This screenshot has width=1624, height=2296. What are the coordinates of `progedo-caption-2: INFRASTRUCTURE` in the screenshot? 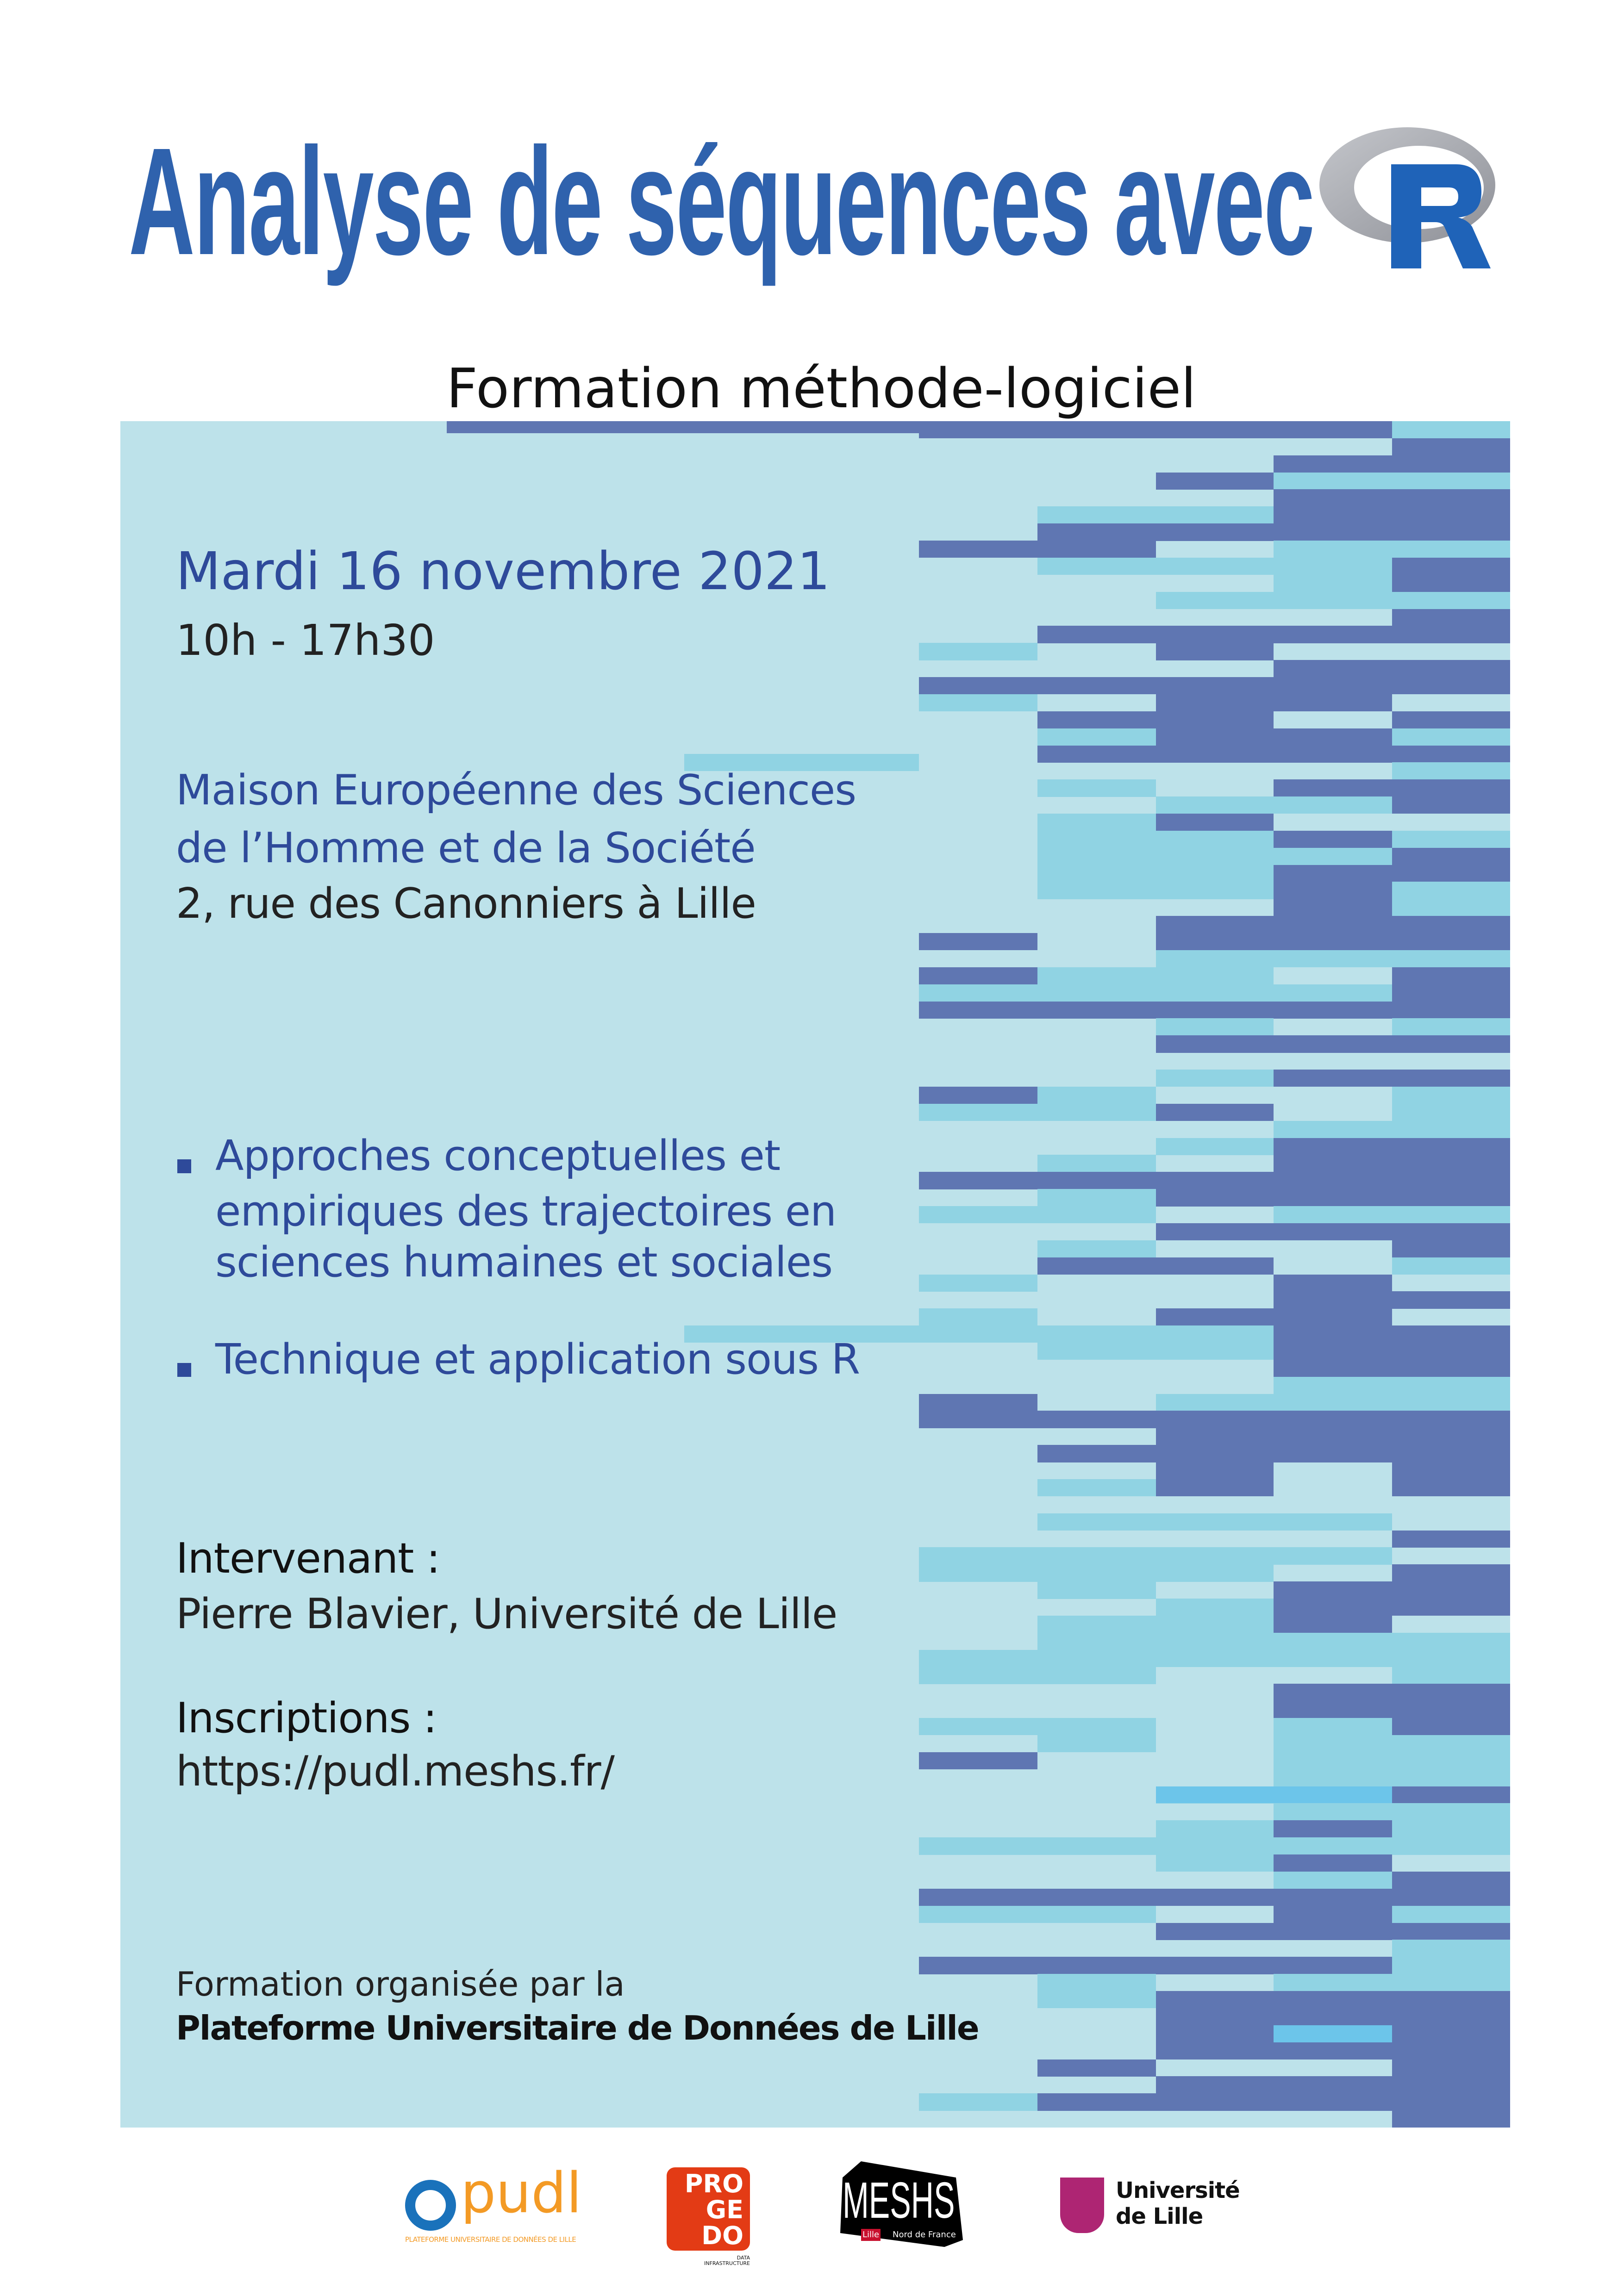 It's located at (727, 2263).